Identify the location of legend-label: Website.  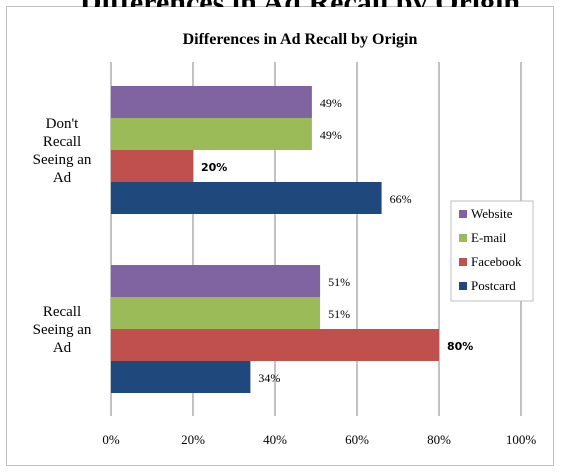
(492, 213).